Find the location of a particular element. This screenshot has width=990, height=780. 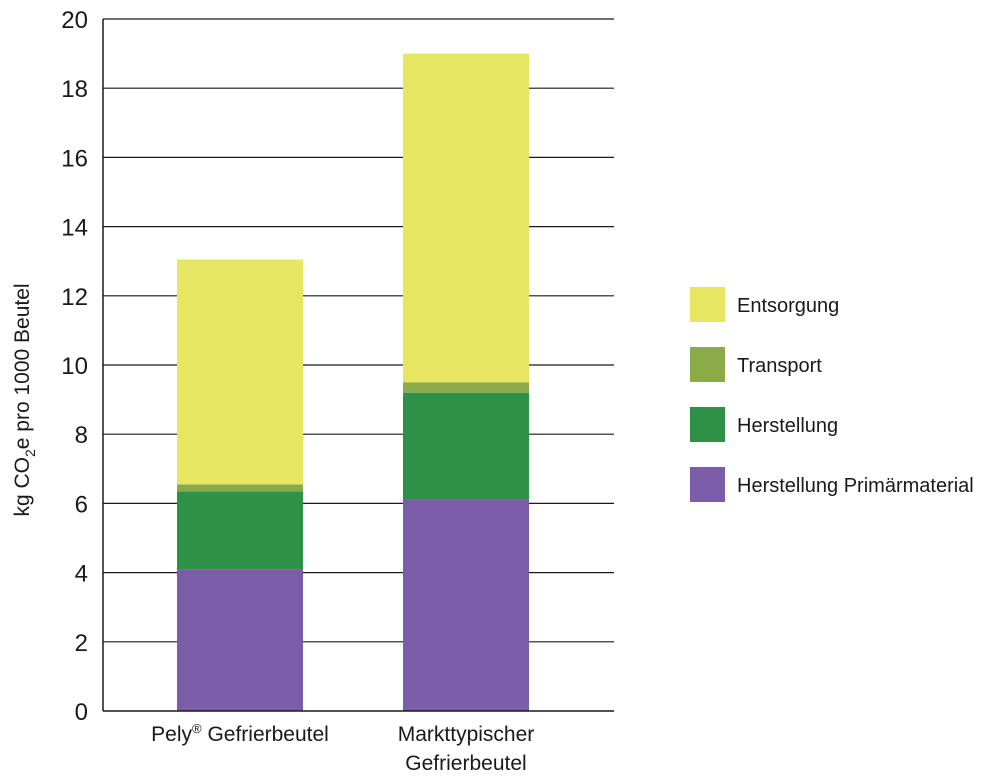

x-category-label: Markttypischer is located at coordinates (466, 734).